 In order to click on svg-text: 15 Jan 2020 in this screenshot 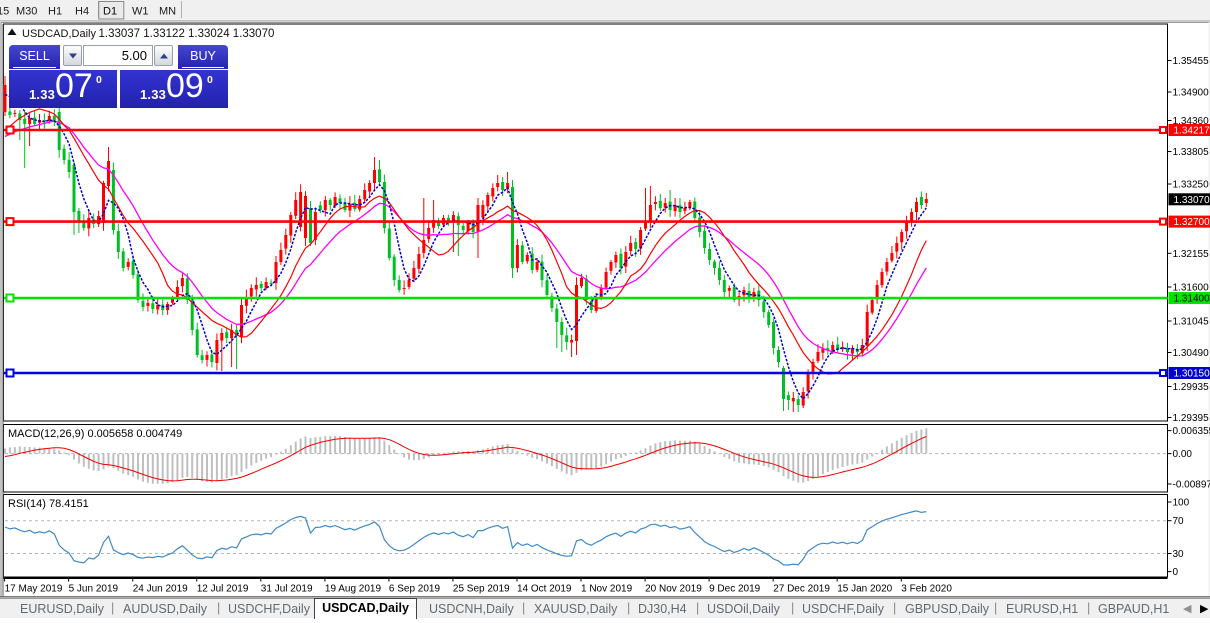, I will do `click(864, 589)`.